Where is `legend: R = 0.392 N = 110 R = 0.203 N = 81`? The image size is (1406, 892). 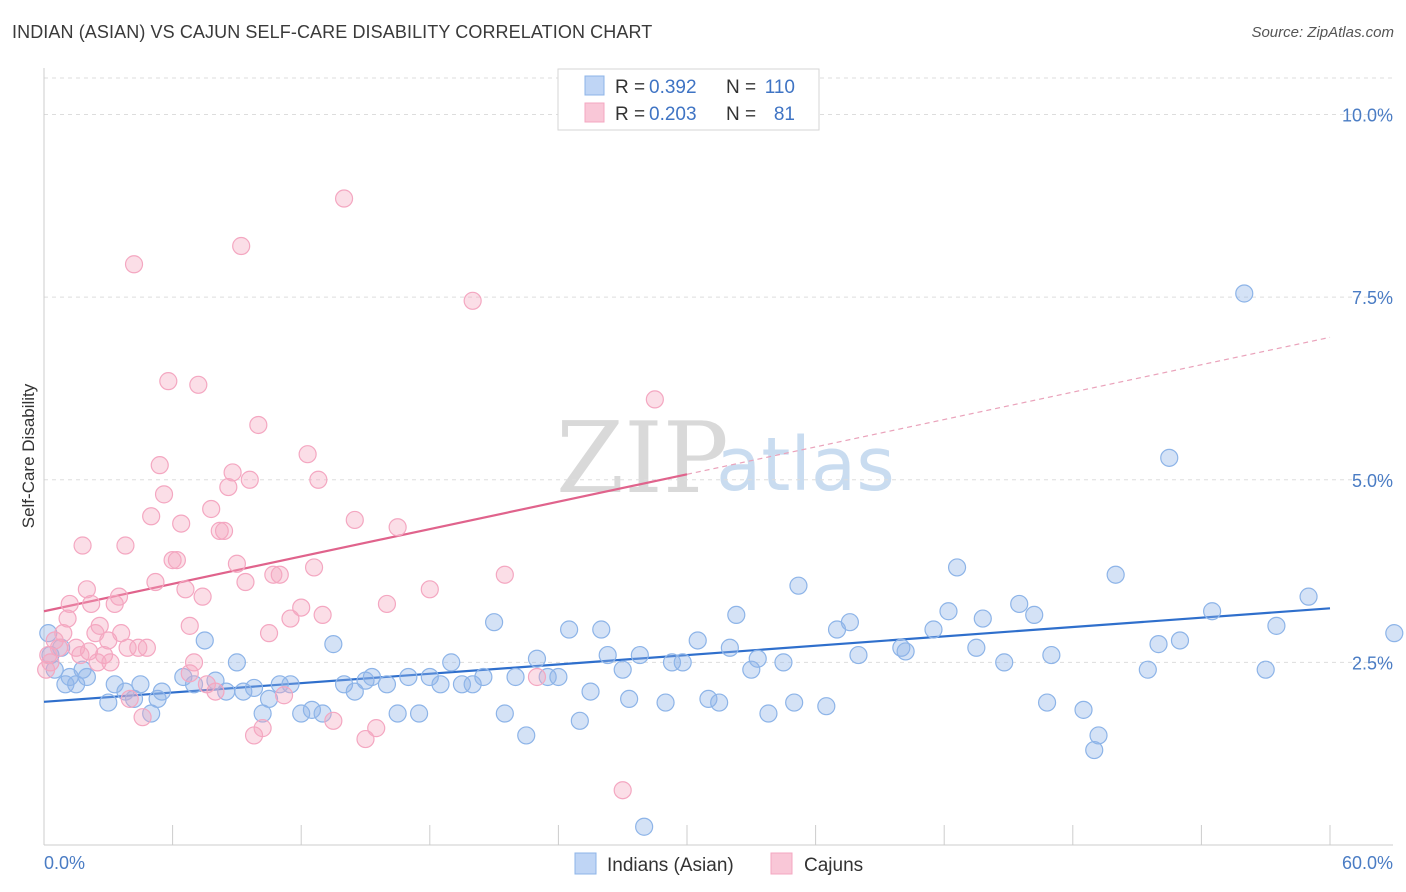
legend: R = 0.392 N = 110 R = 0.203 N = 81 is located at coordinates (688, 99).